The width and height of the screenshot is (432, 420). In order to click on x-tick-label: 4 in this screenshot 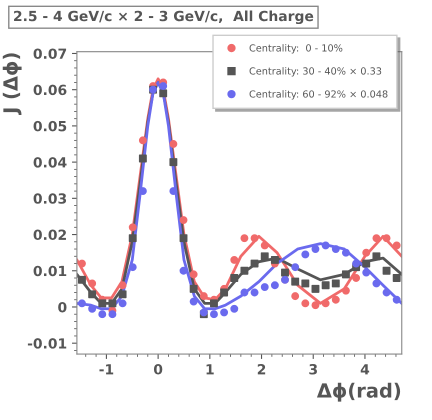, I will do `click(365, 369)`.